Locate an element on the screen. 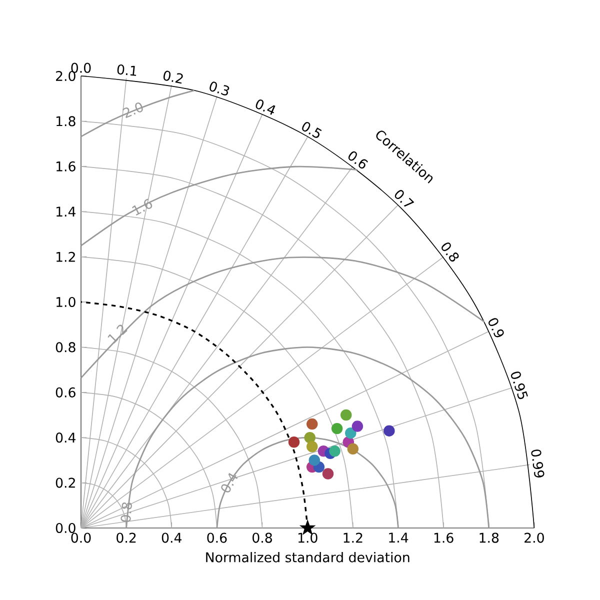  x-tick-label: 0.2 is located at coordinates (126, 537).